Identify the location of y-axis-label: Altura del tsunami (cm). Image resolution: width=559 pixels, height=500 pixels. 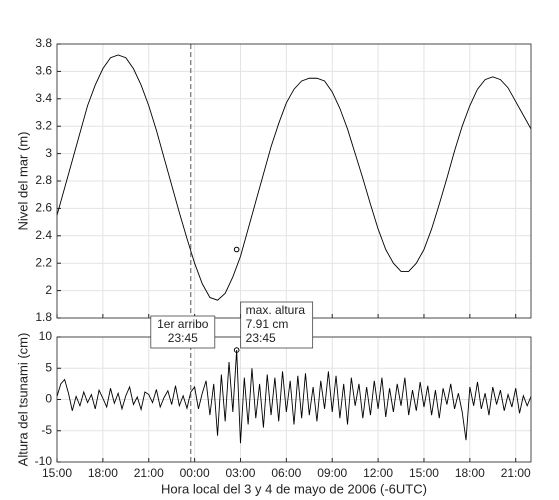
(22, 400).